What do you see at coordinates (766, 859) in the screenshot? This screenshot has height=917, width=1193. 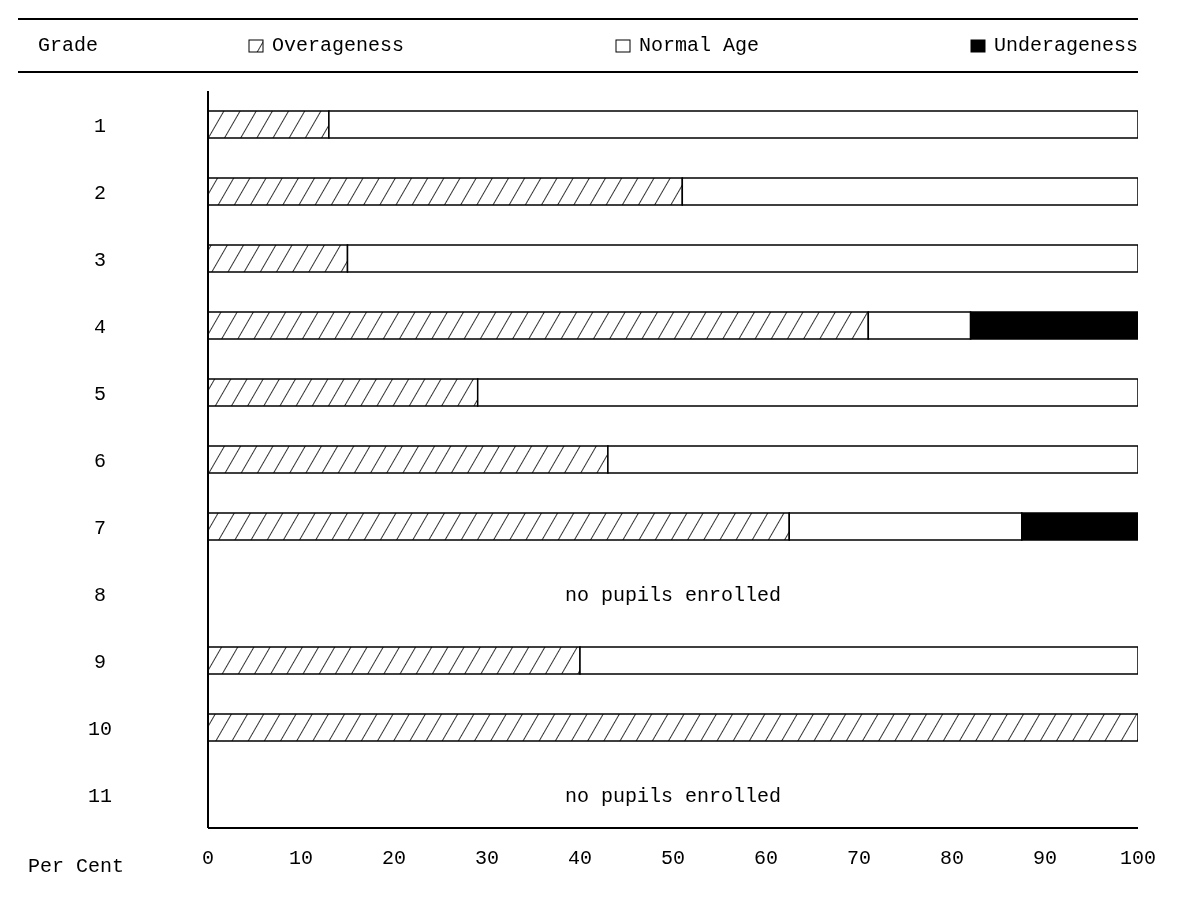 I see `x-tick-label: 60` at bounding box center [766, 859].